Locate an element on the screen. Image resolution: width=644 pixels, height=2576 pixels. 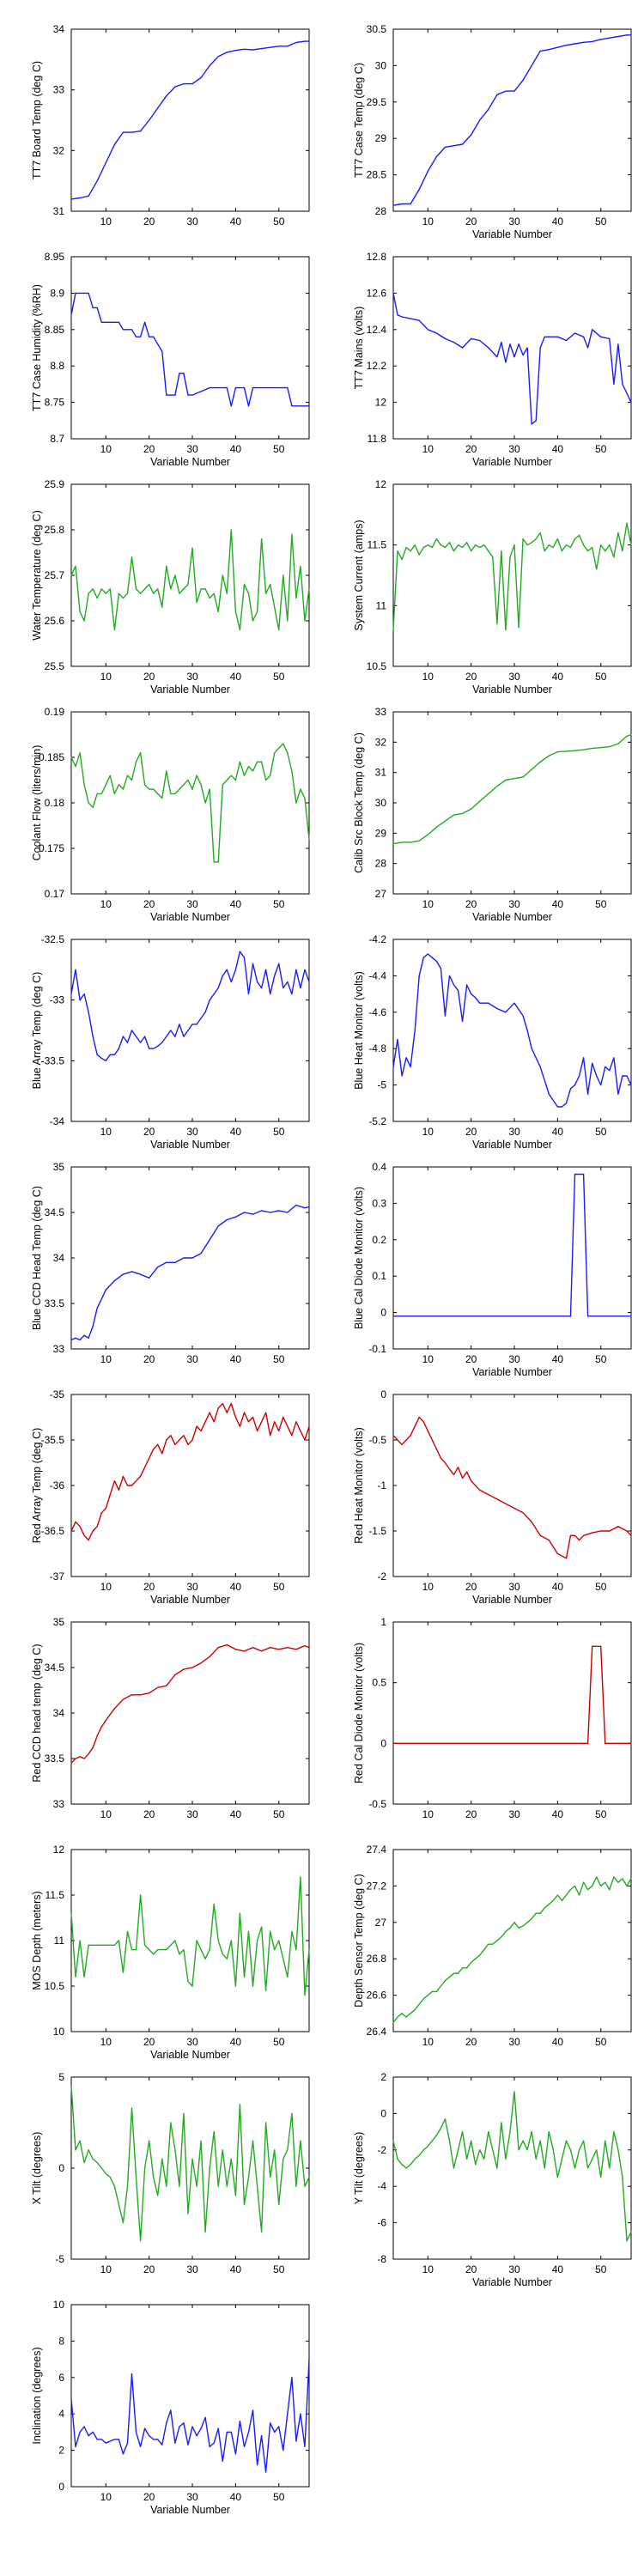
red-array-temp-ytick-label: -35 is located at coordinates (58, 1394).